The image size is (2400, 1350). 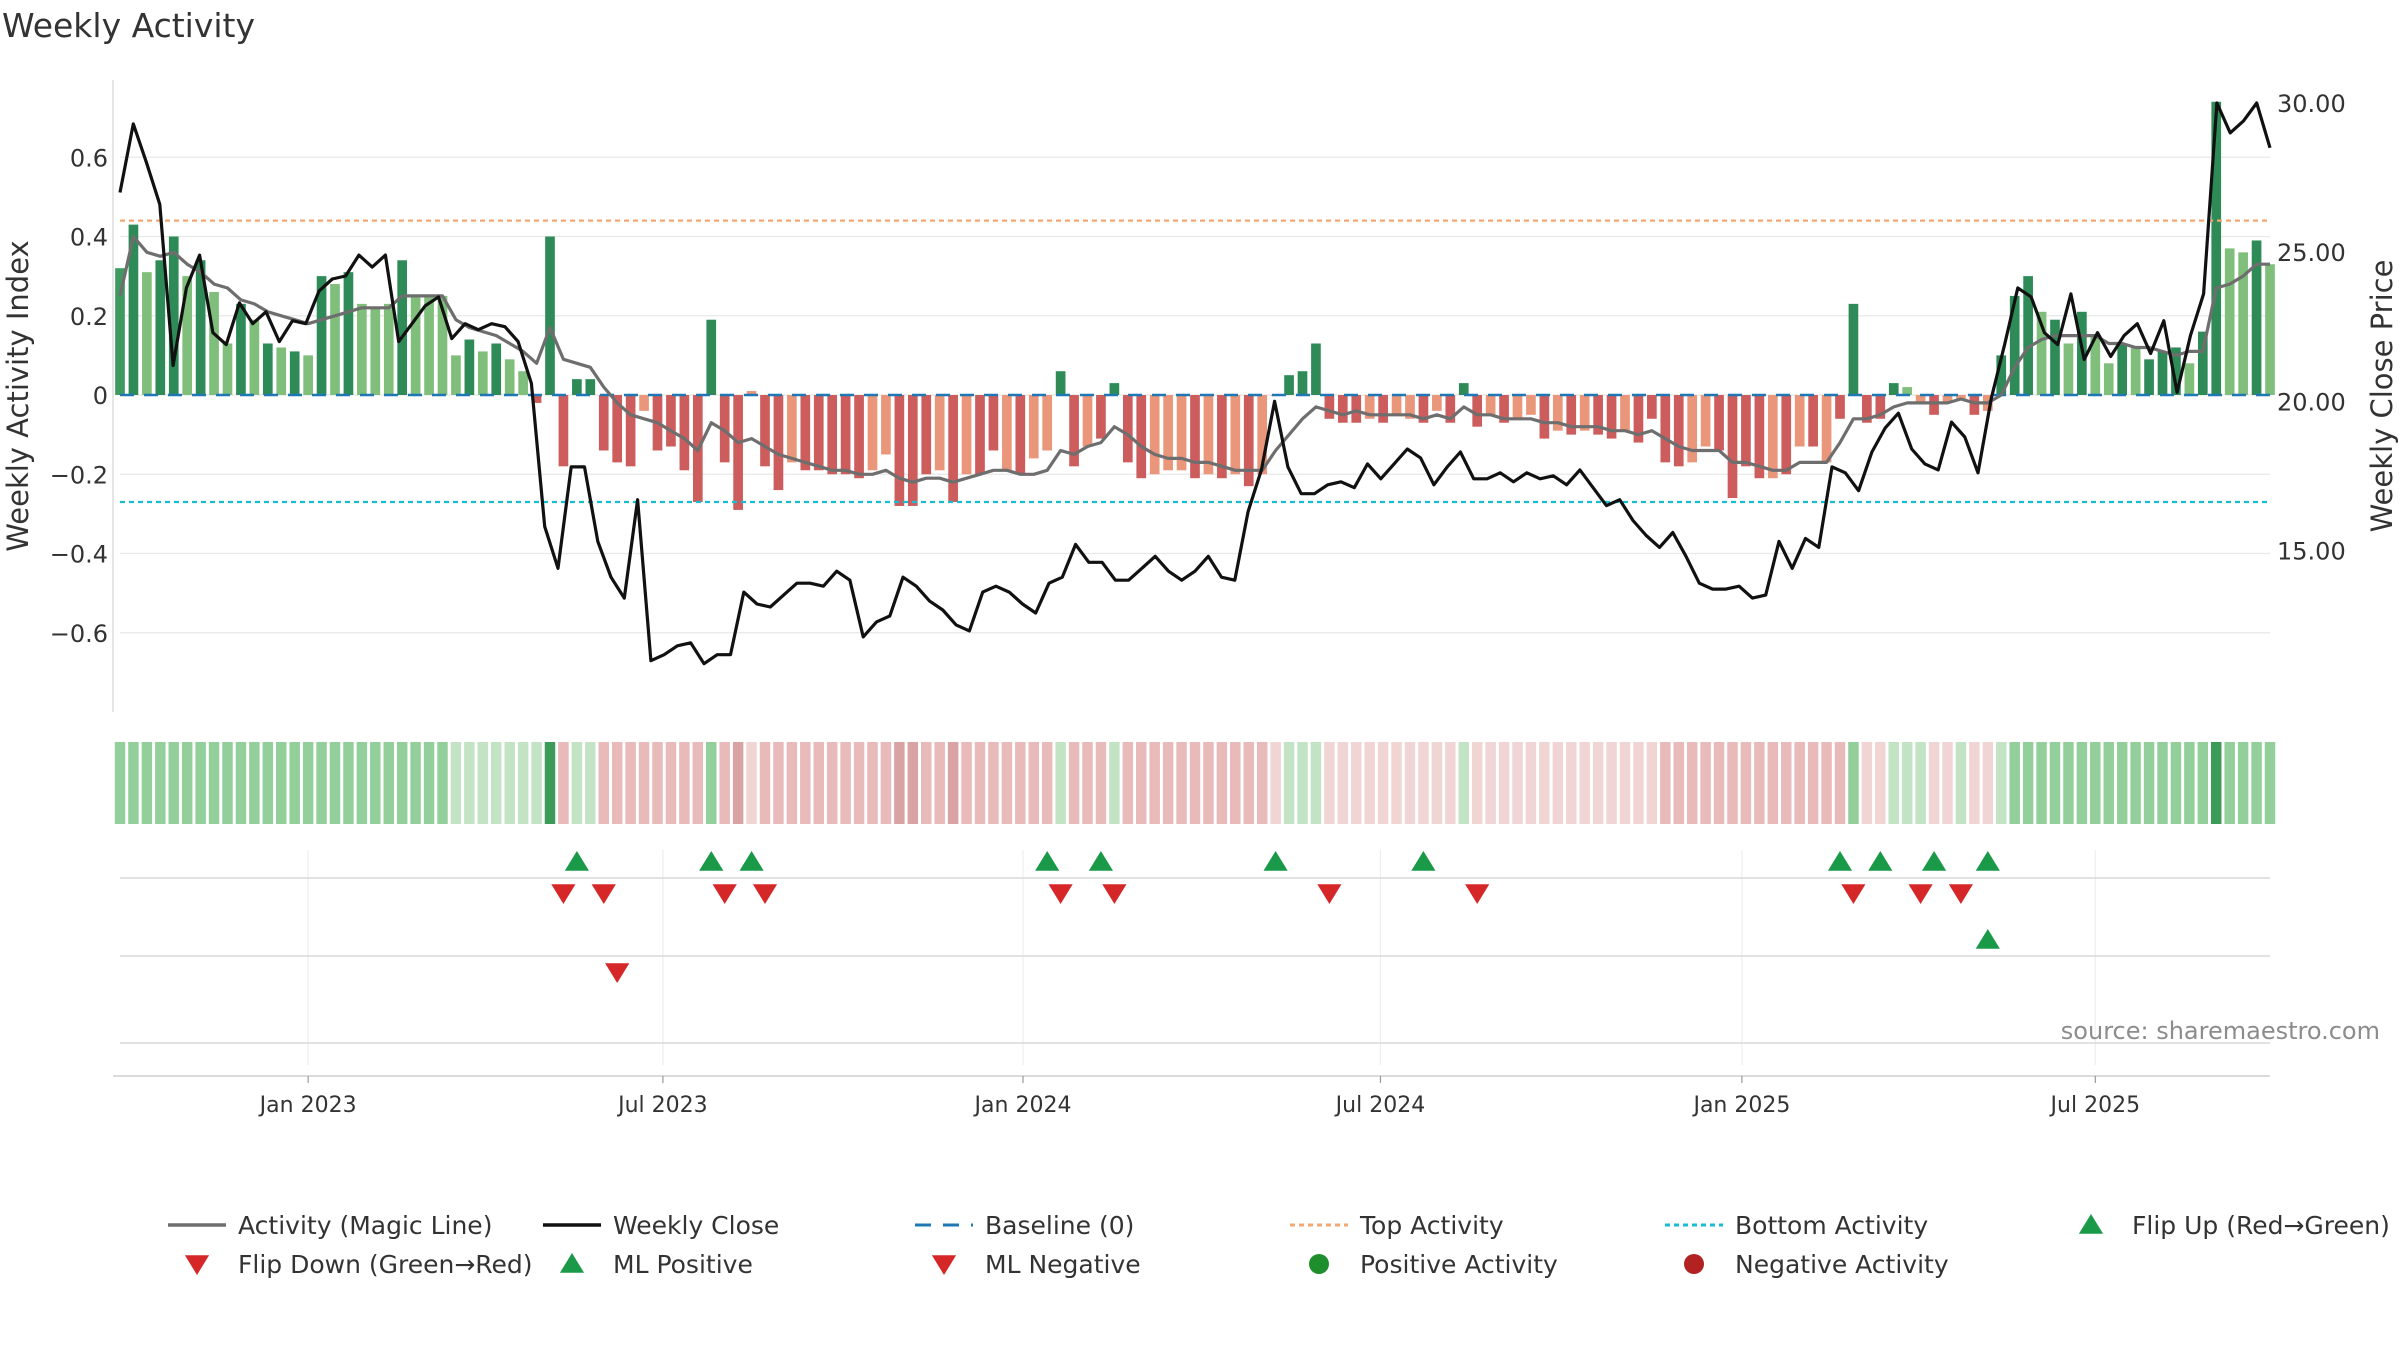 What do you see at coordinates (79, 634) in the screenshot?
I see `left-tick-label: −0.6` at bounding box center [79, 634].